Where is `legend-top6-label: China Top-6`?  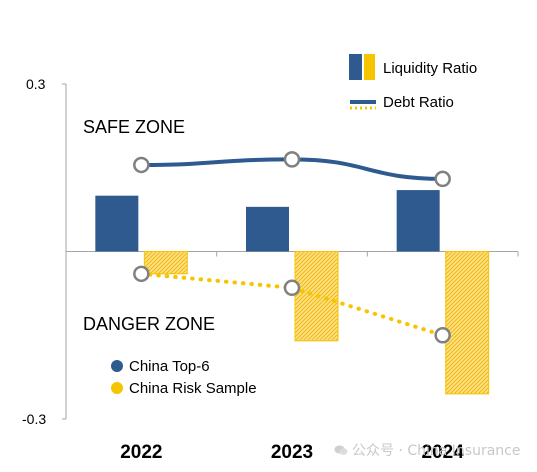 legend-top6-label: China Top-6 is located at coordinates (169, 366).